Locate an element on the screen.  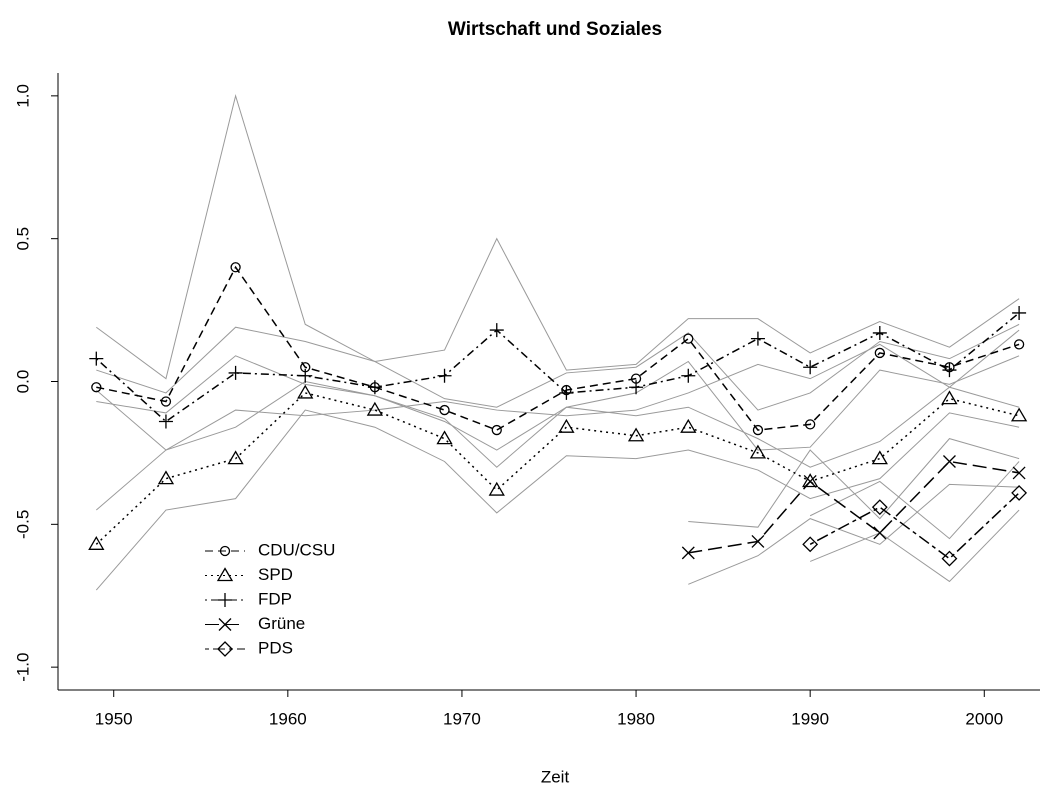
x-tick-label: 1970 is located at coordinates (462, 718).